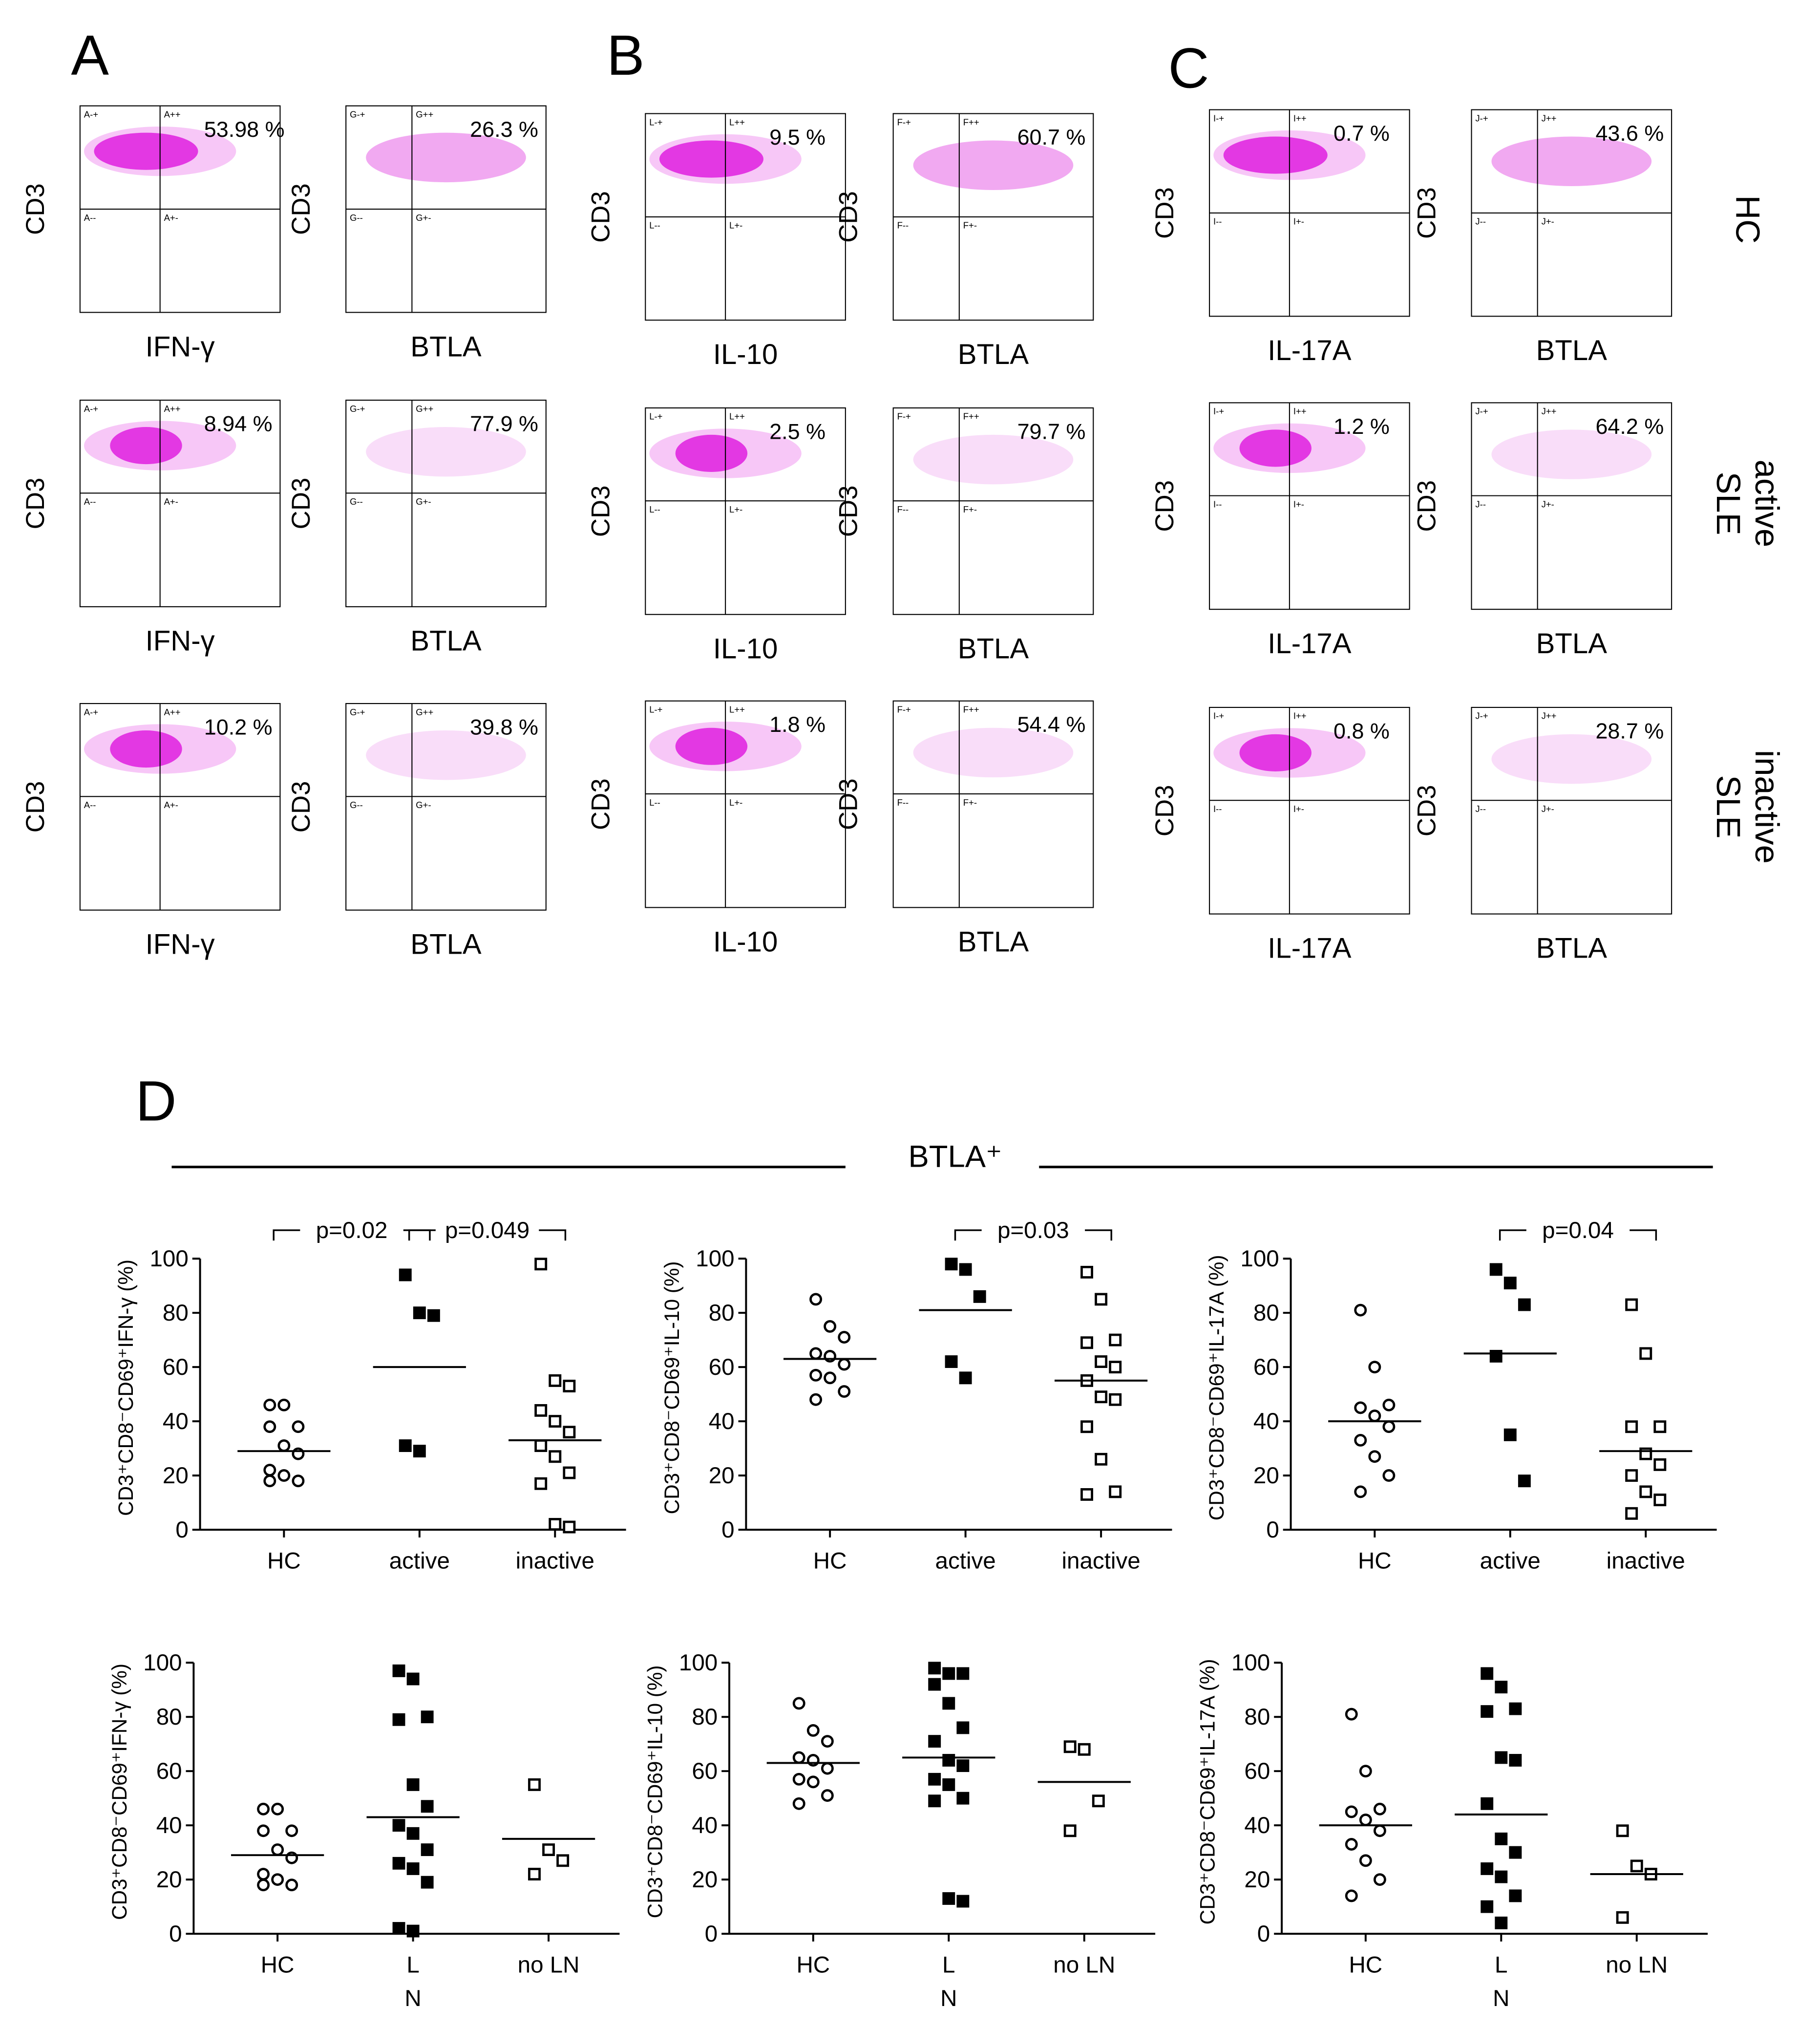  I want to click on plot-frame, so click(1309, 506).